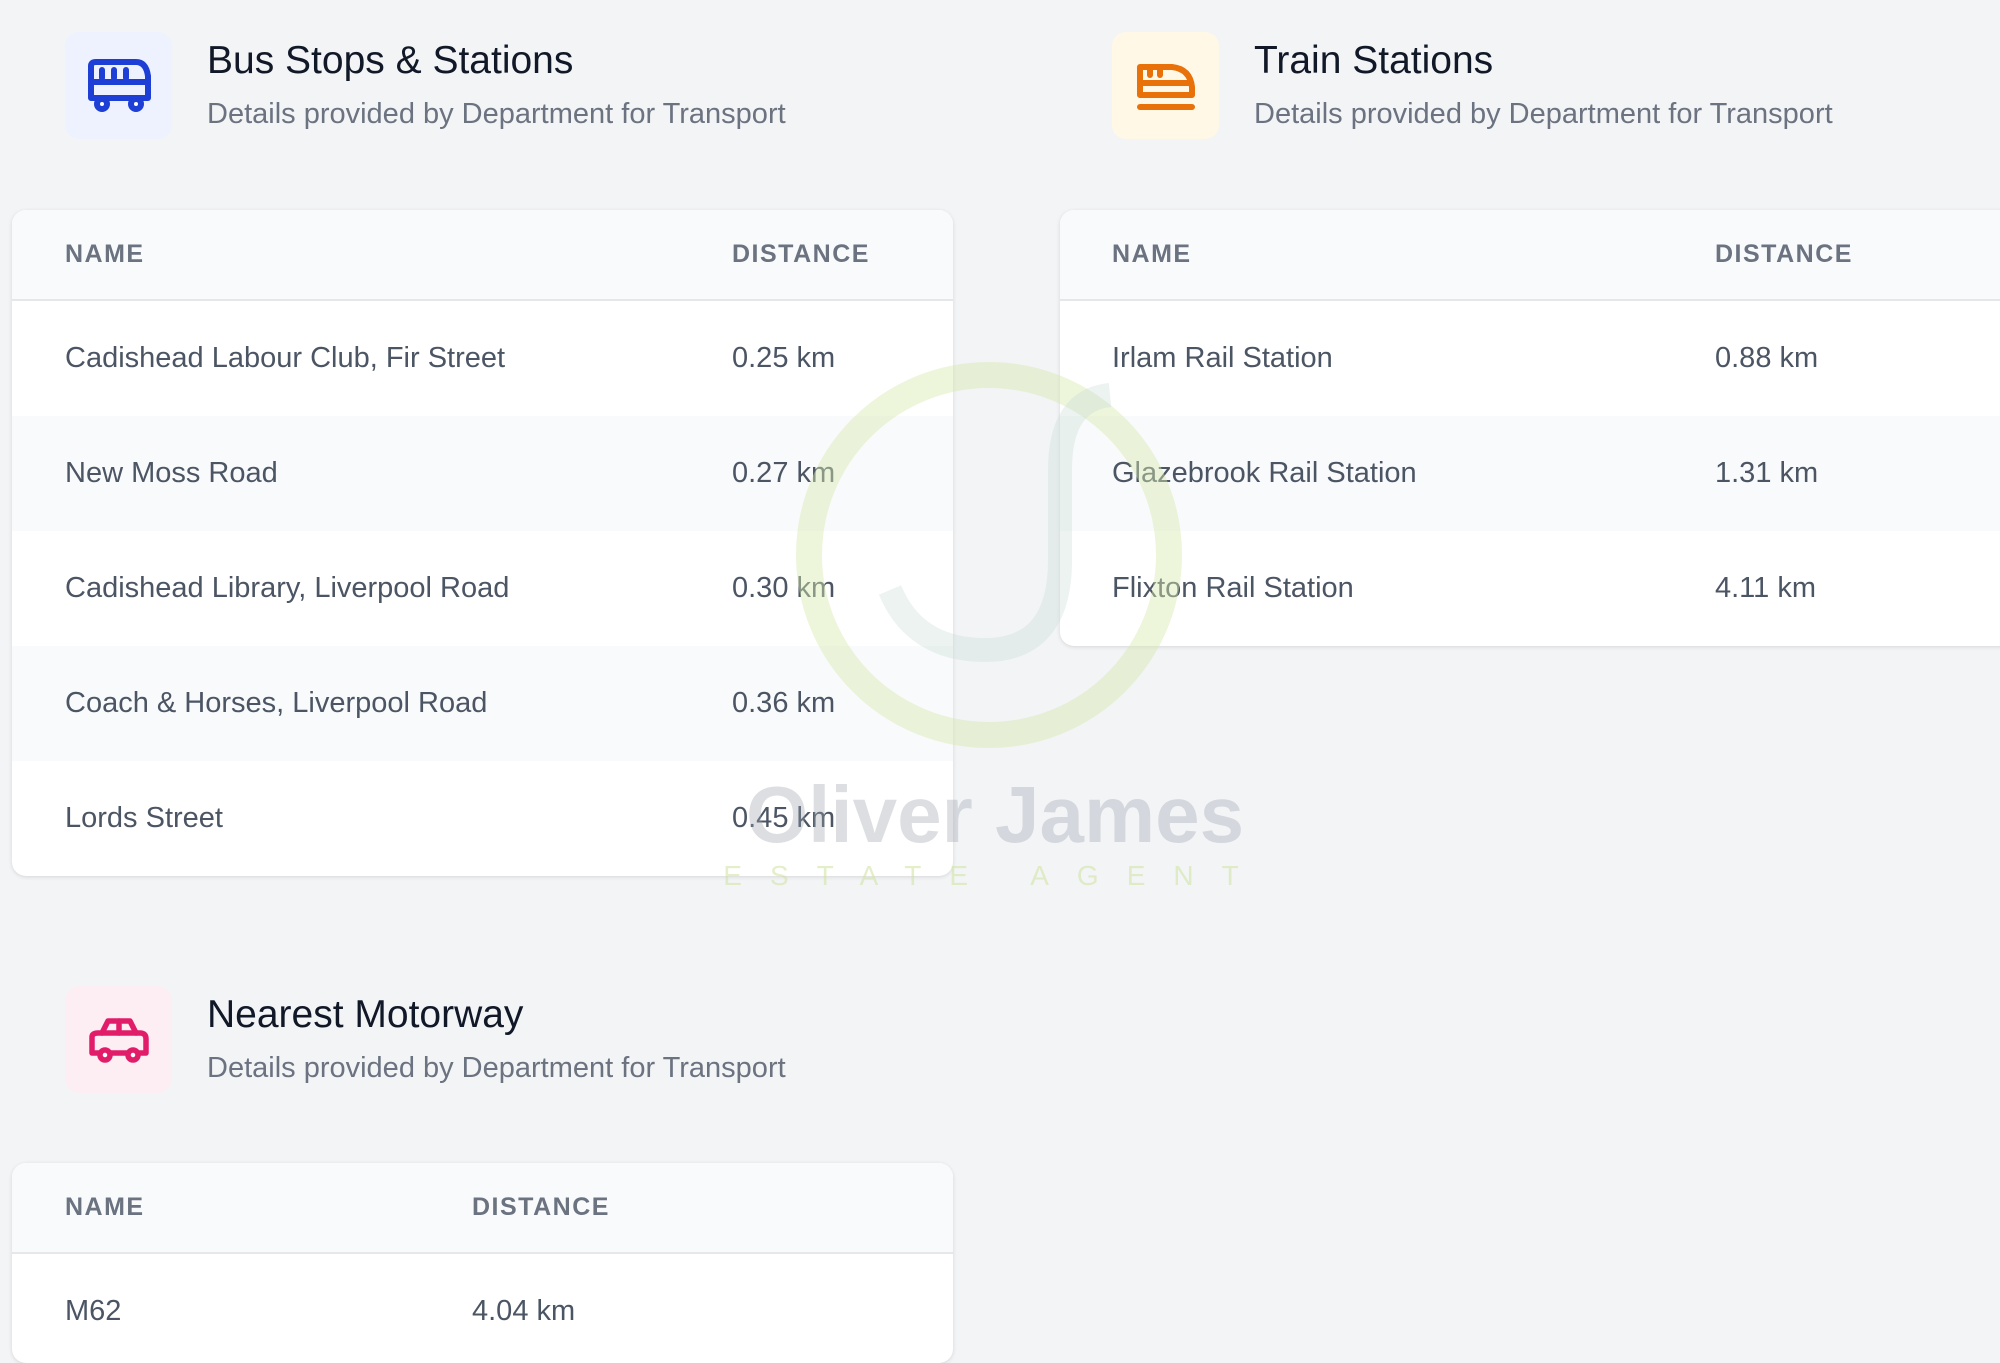  Describe the element at coordinates (1767, 473) in the screenshot. I see `station-distance: 1.31 km` at that location.